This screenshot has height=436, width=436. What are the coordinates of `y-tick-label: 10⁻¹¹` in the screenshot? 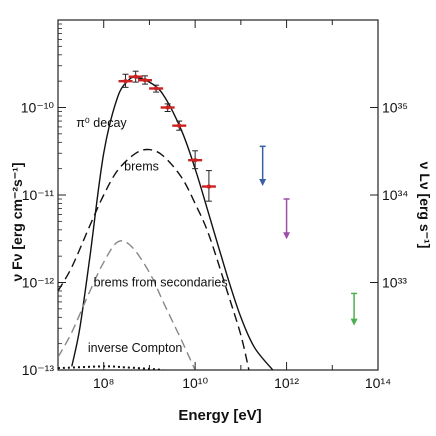 It's located at (38, 195).